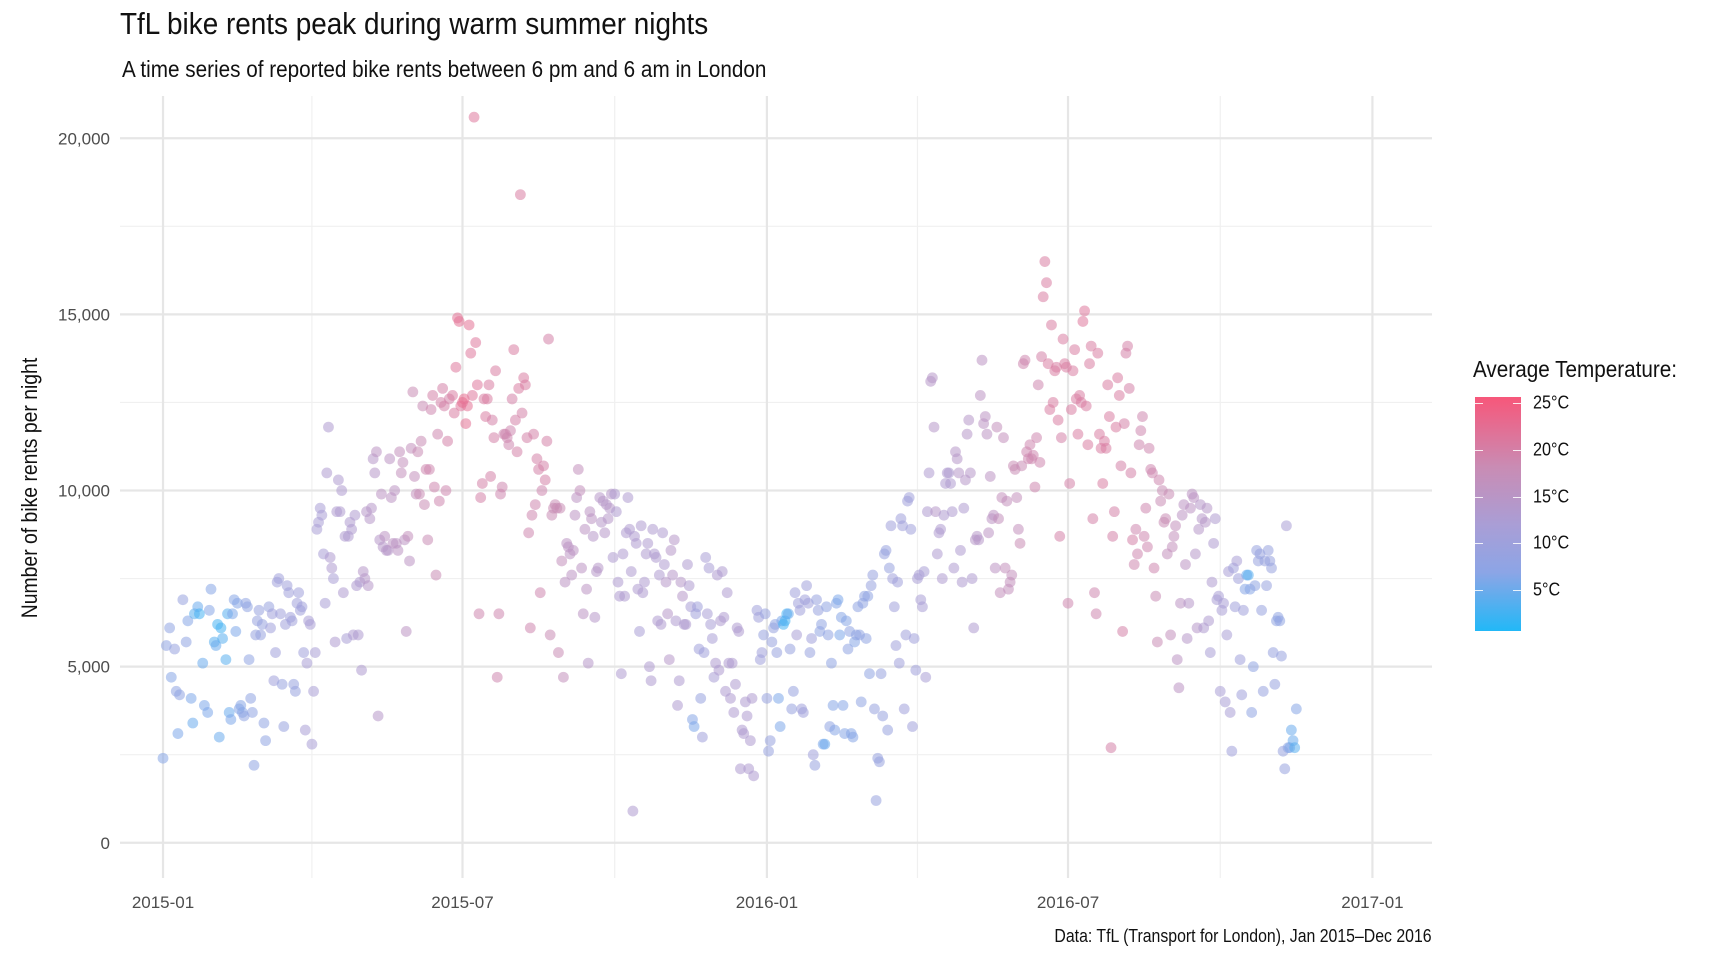 Image resolution: width=1728 pixels, height=960 pixels. I want to click on legend-label: 25°C, so click(1551, 402).